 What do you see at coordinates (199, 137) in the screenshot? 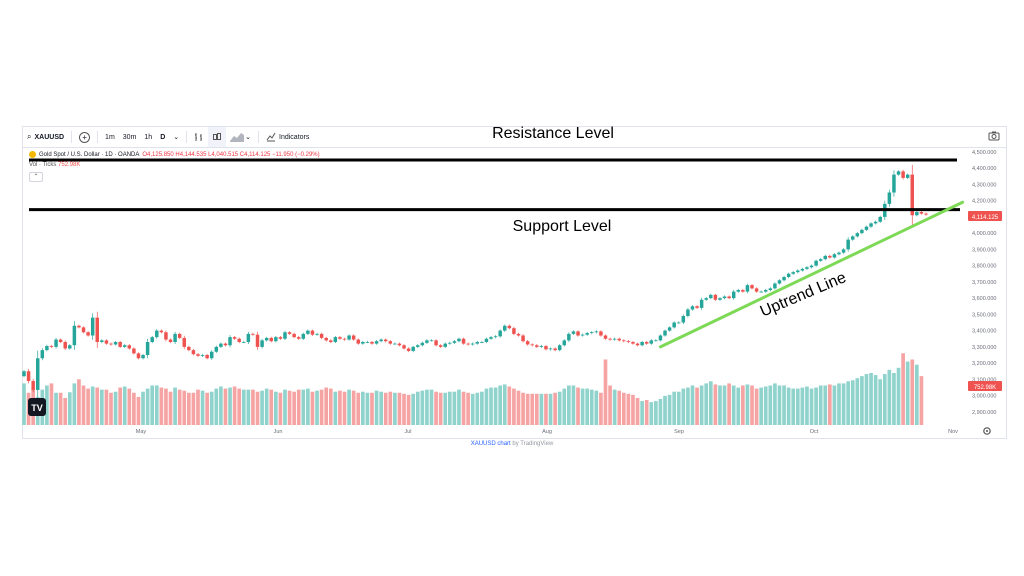
I see `bar-style-button` at bounding box center [199, 137].